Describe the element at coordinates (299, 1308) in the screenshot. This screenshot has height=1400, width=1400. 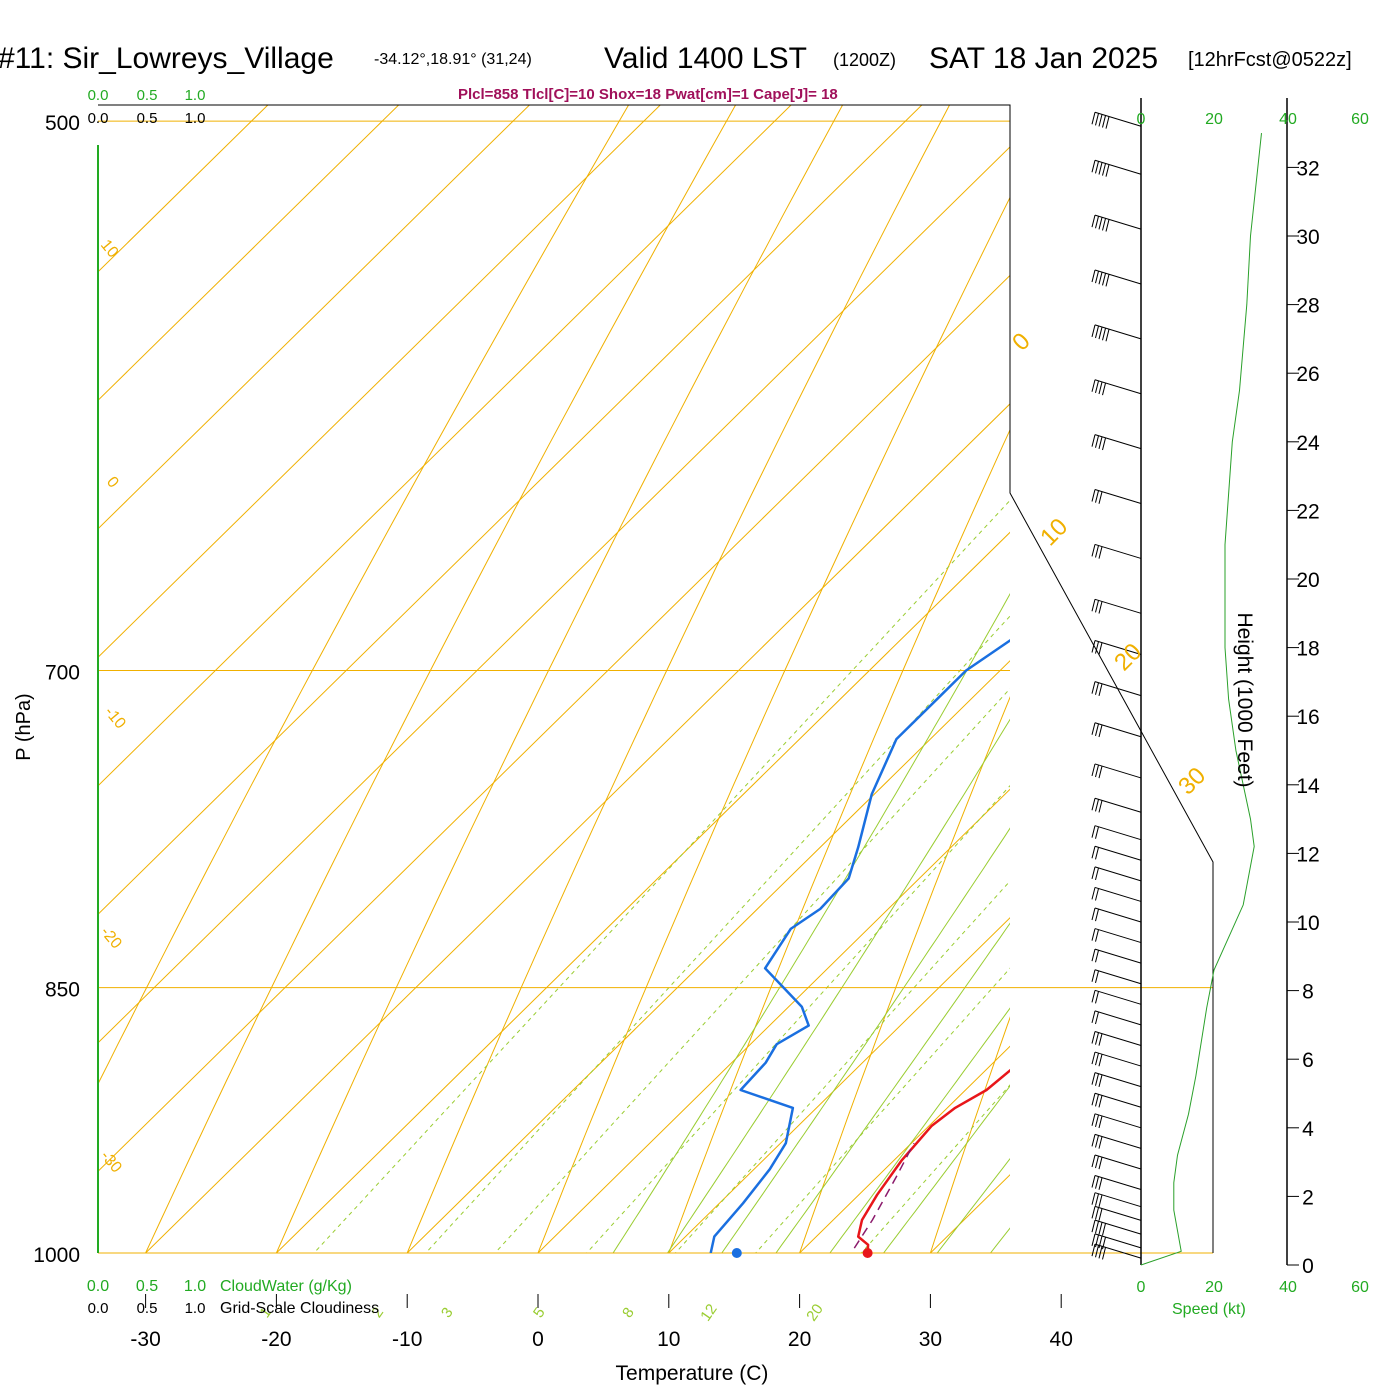
I see `cloudiness-label: Grid-Scale Cloudiness` at that location.